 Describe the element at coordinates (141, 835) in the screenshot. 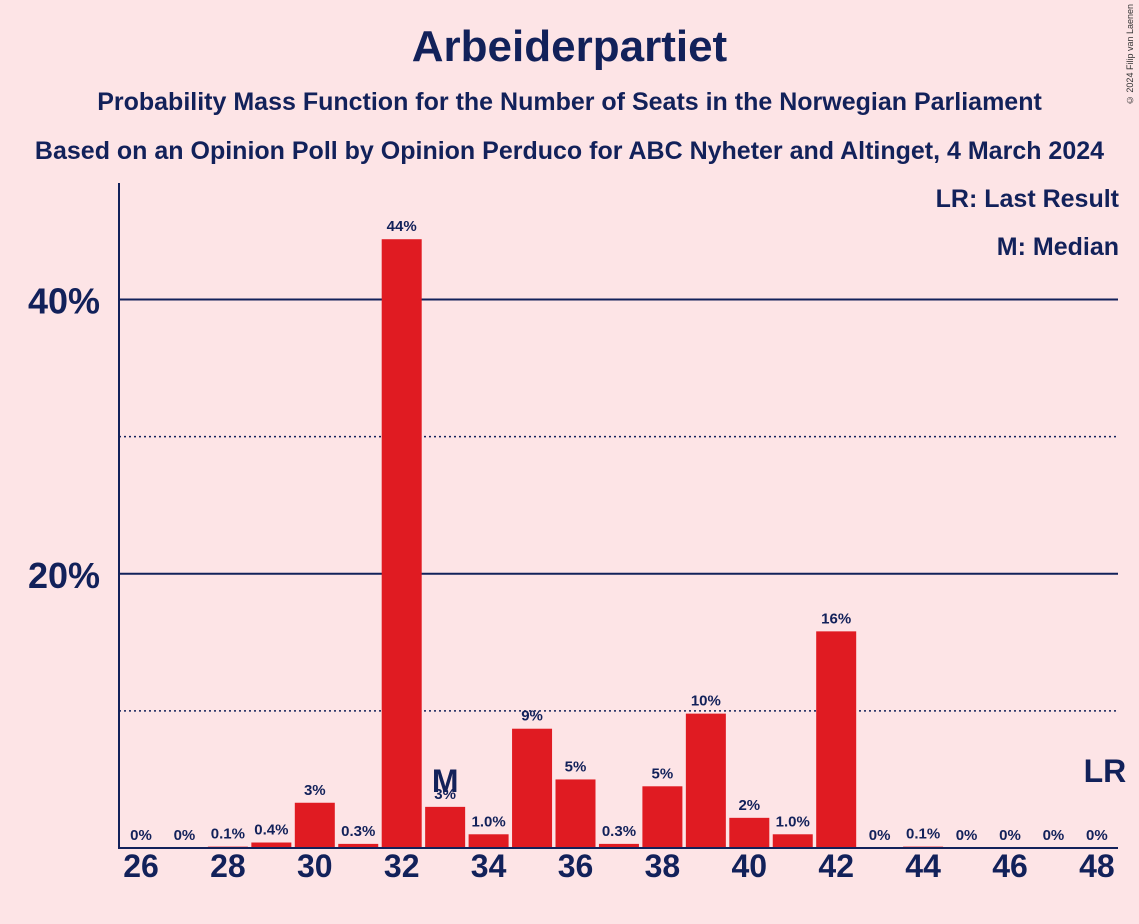

I see `bar-label-seat-26: 0%` at that location.